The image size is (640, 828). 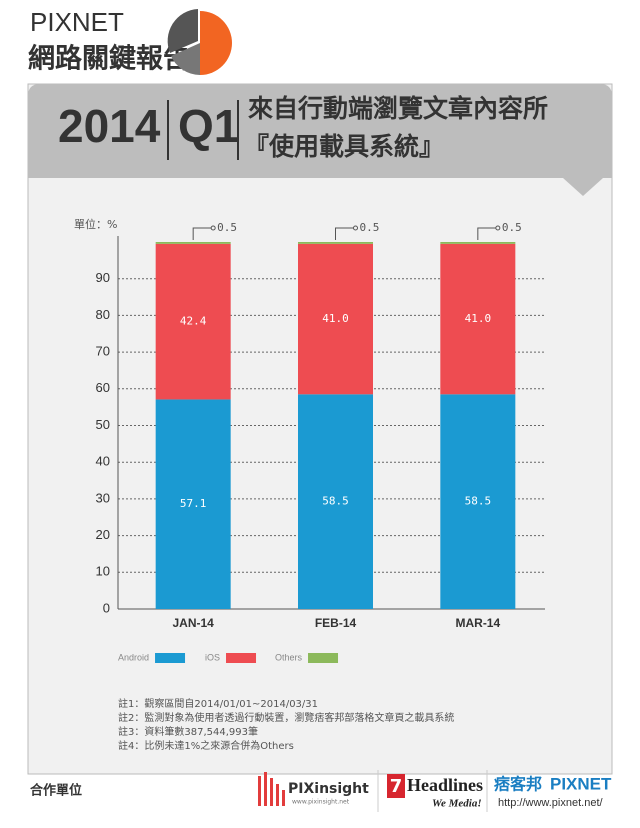 What do you see at coordinates (344, 146) in the screenshot?
I see `title-line: 『使用載具系統』` at bounding box center [344, 146].